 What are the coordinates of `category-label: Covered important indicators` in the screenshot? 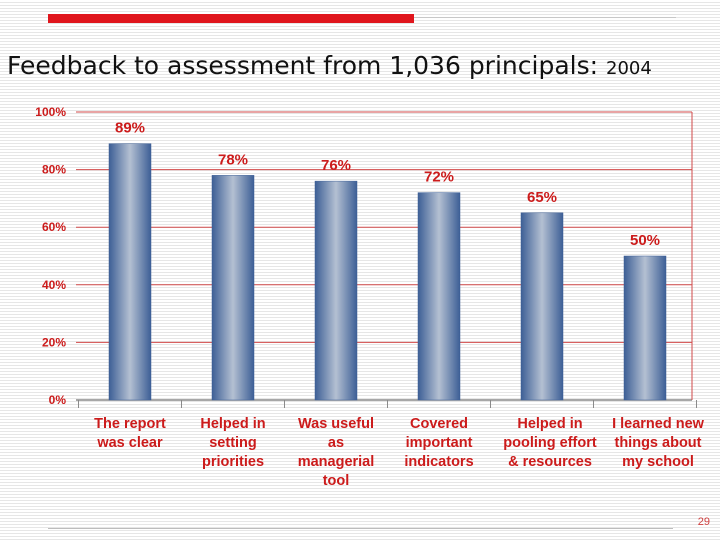 It's located at (438, 443).